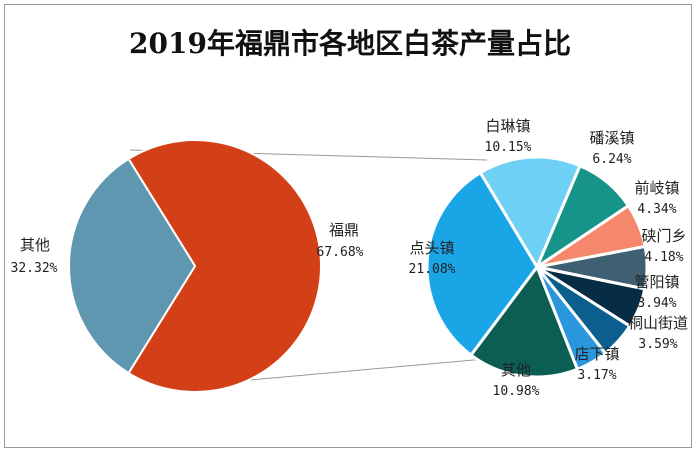 Image resolution: width=700 pixels, height=454 pixels. What do you see at coordinates (340, 252) in the screenshot?
I see `main-value-fuding: 67.68%` at bounding box center [340, 252].